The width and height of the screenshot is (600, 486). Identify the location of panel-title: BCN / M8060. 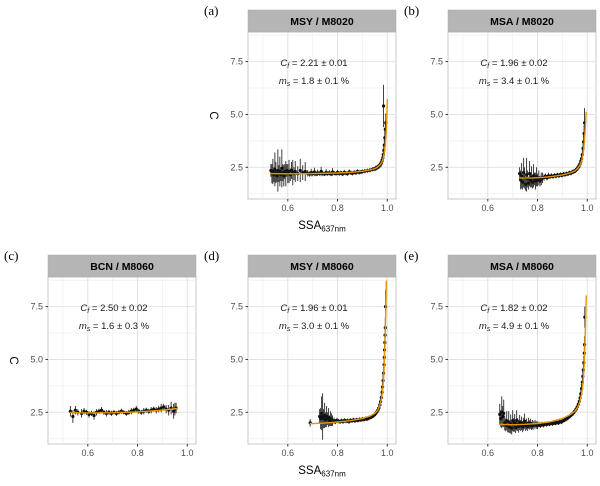
(122, 267).